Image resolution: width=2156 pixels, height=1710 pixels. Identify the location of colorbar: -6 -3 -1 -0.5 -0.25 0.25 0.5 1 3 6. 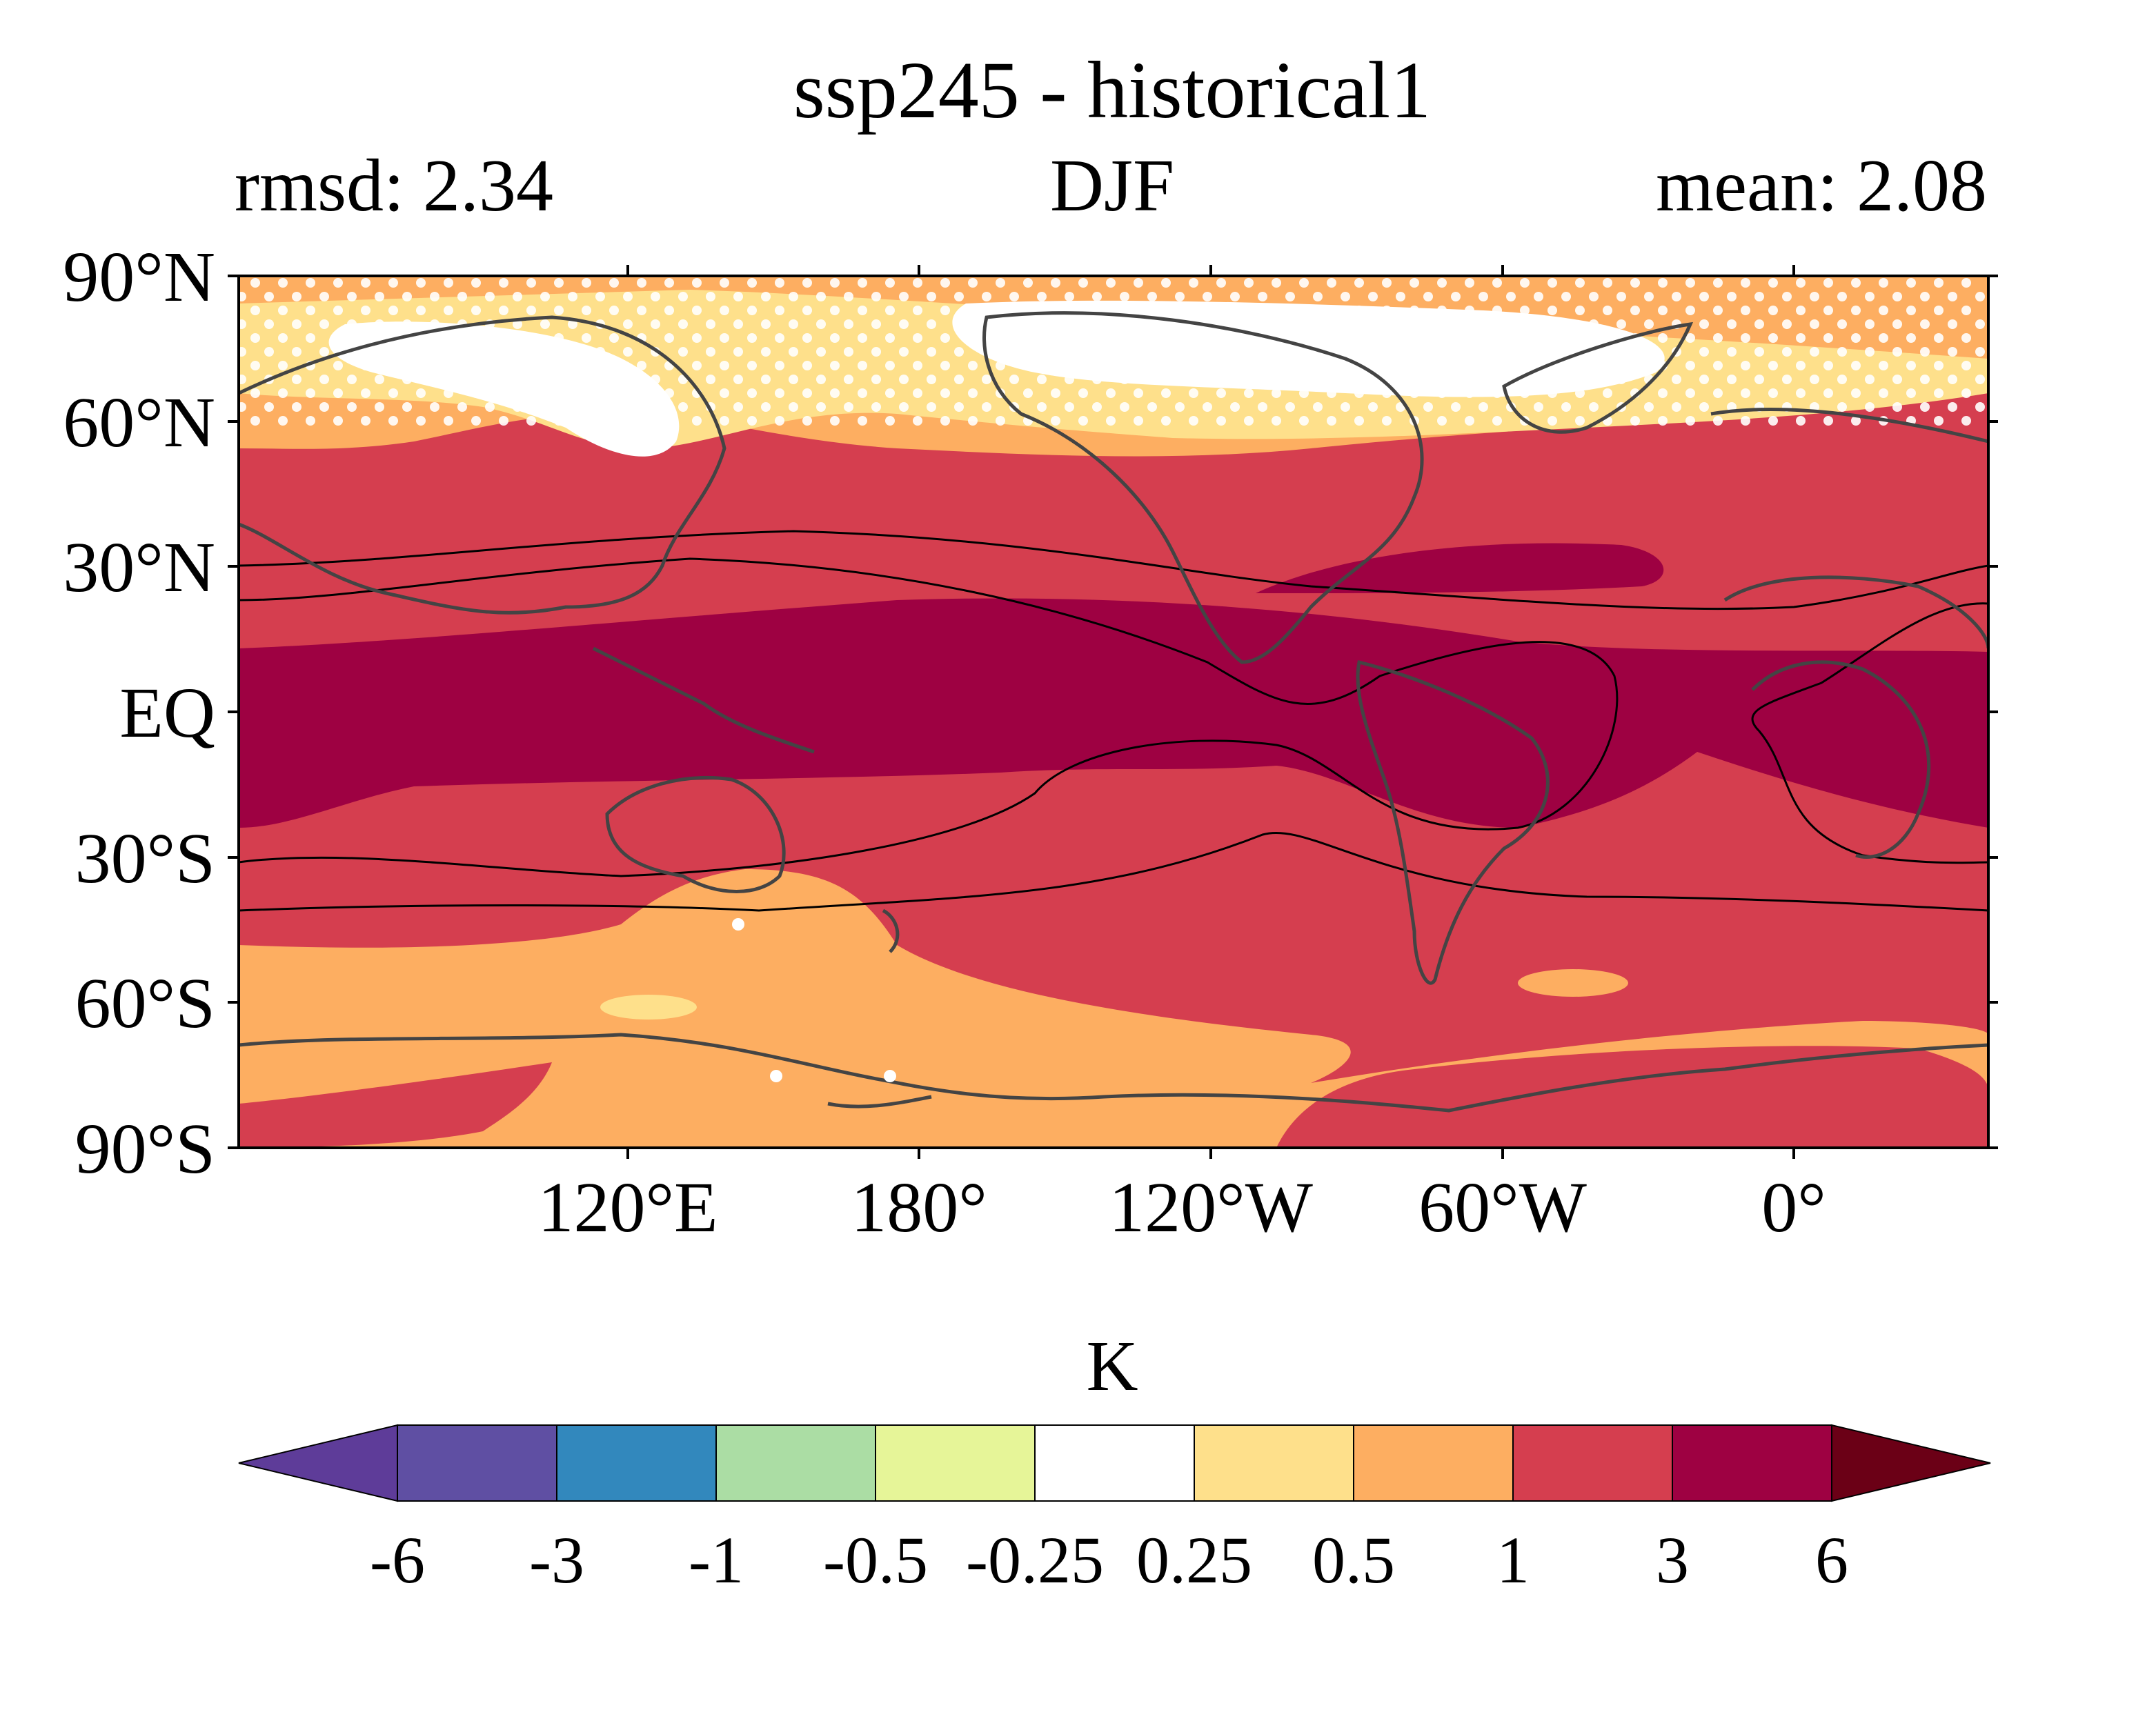
(1114, 1510).